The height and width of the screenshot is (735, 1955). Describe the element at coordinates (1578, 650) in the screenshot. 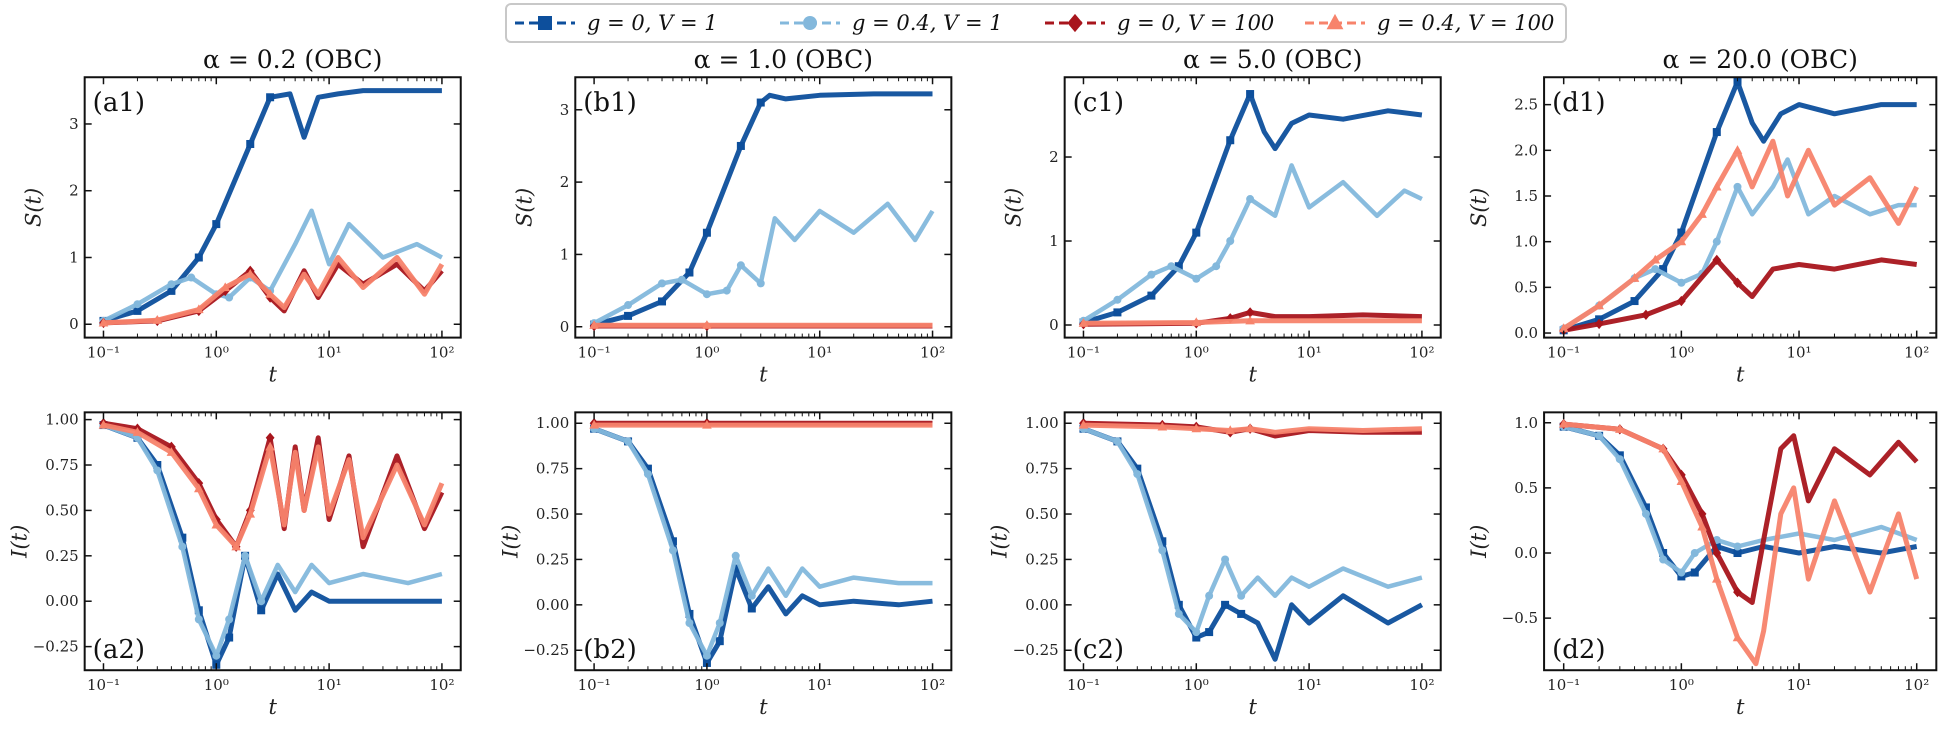

I see `panel-label: (d2)` at that location.